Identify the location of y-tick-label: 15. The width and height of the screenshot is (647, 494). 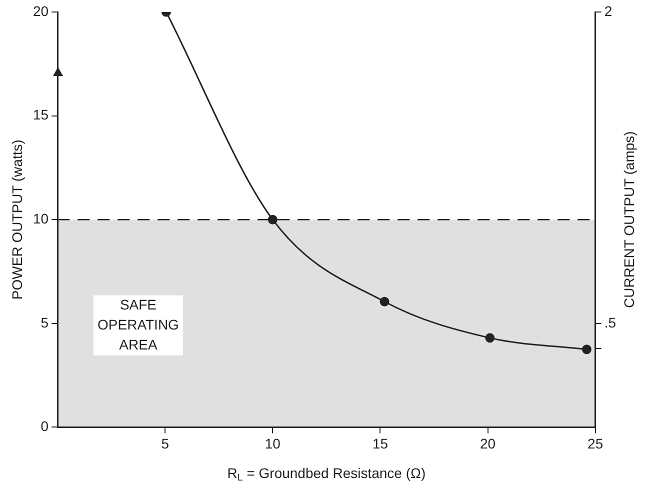
(40, 114).